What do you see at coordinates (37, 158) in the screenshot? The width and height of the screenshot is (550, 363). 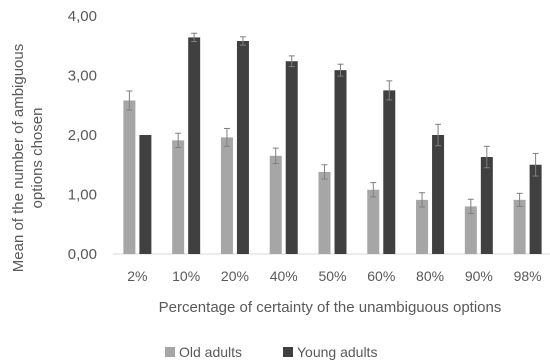 I see `y-axis-title-line2: options chosen` at bounding box center [37, 158].